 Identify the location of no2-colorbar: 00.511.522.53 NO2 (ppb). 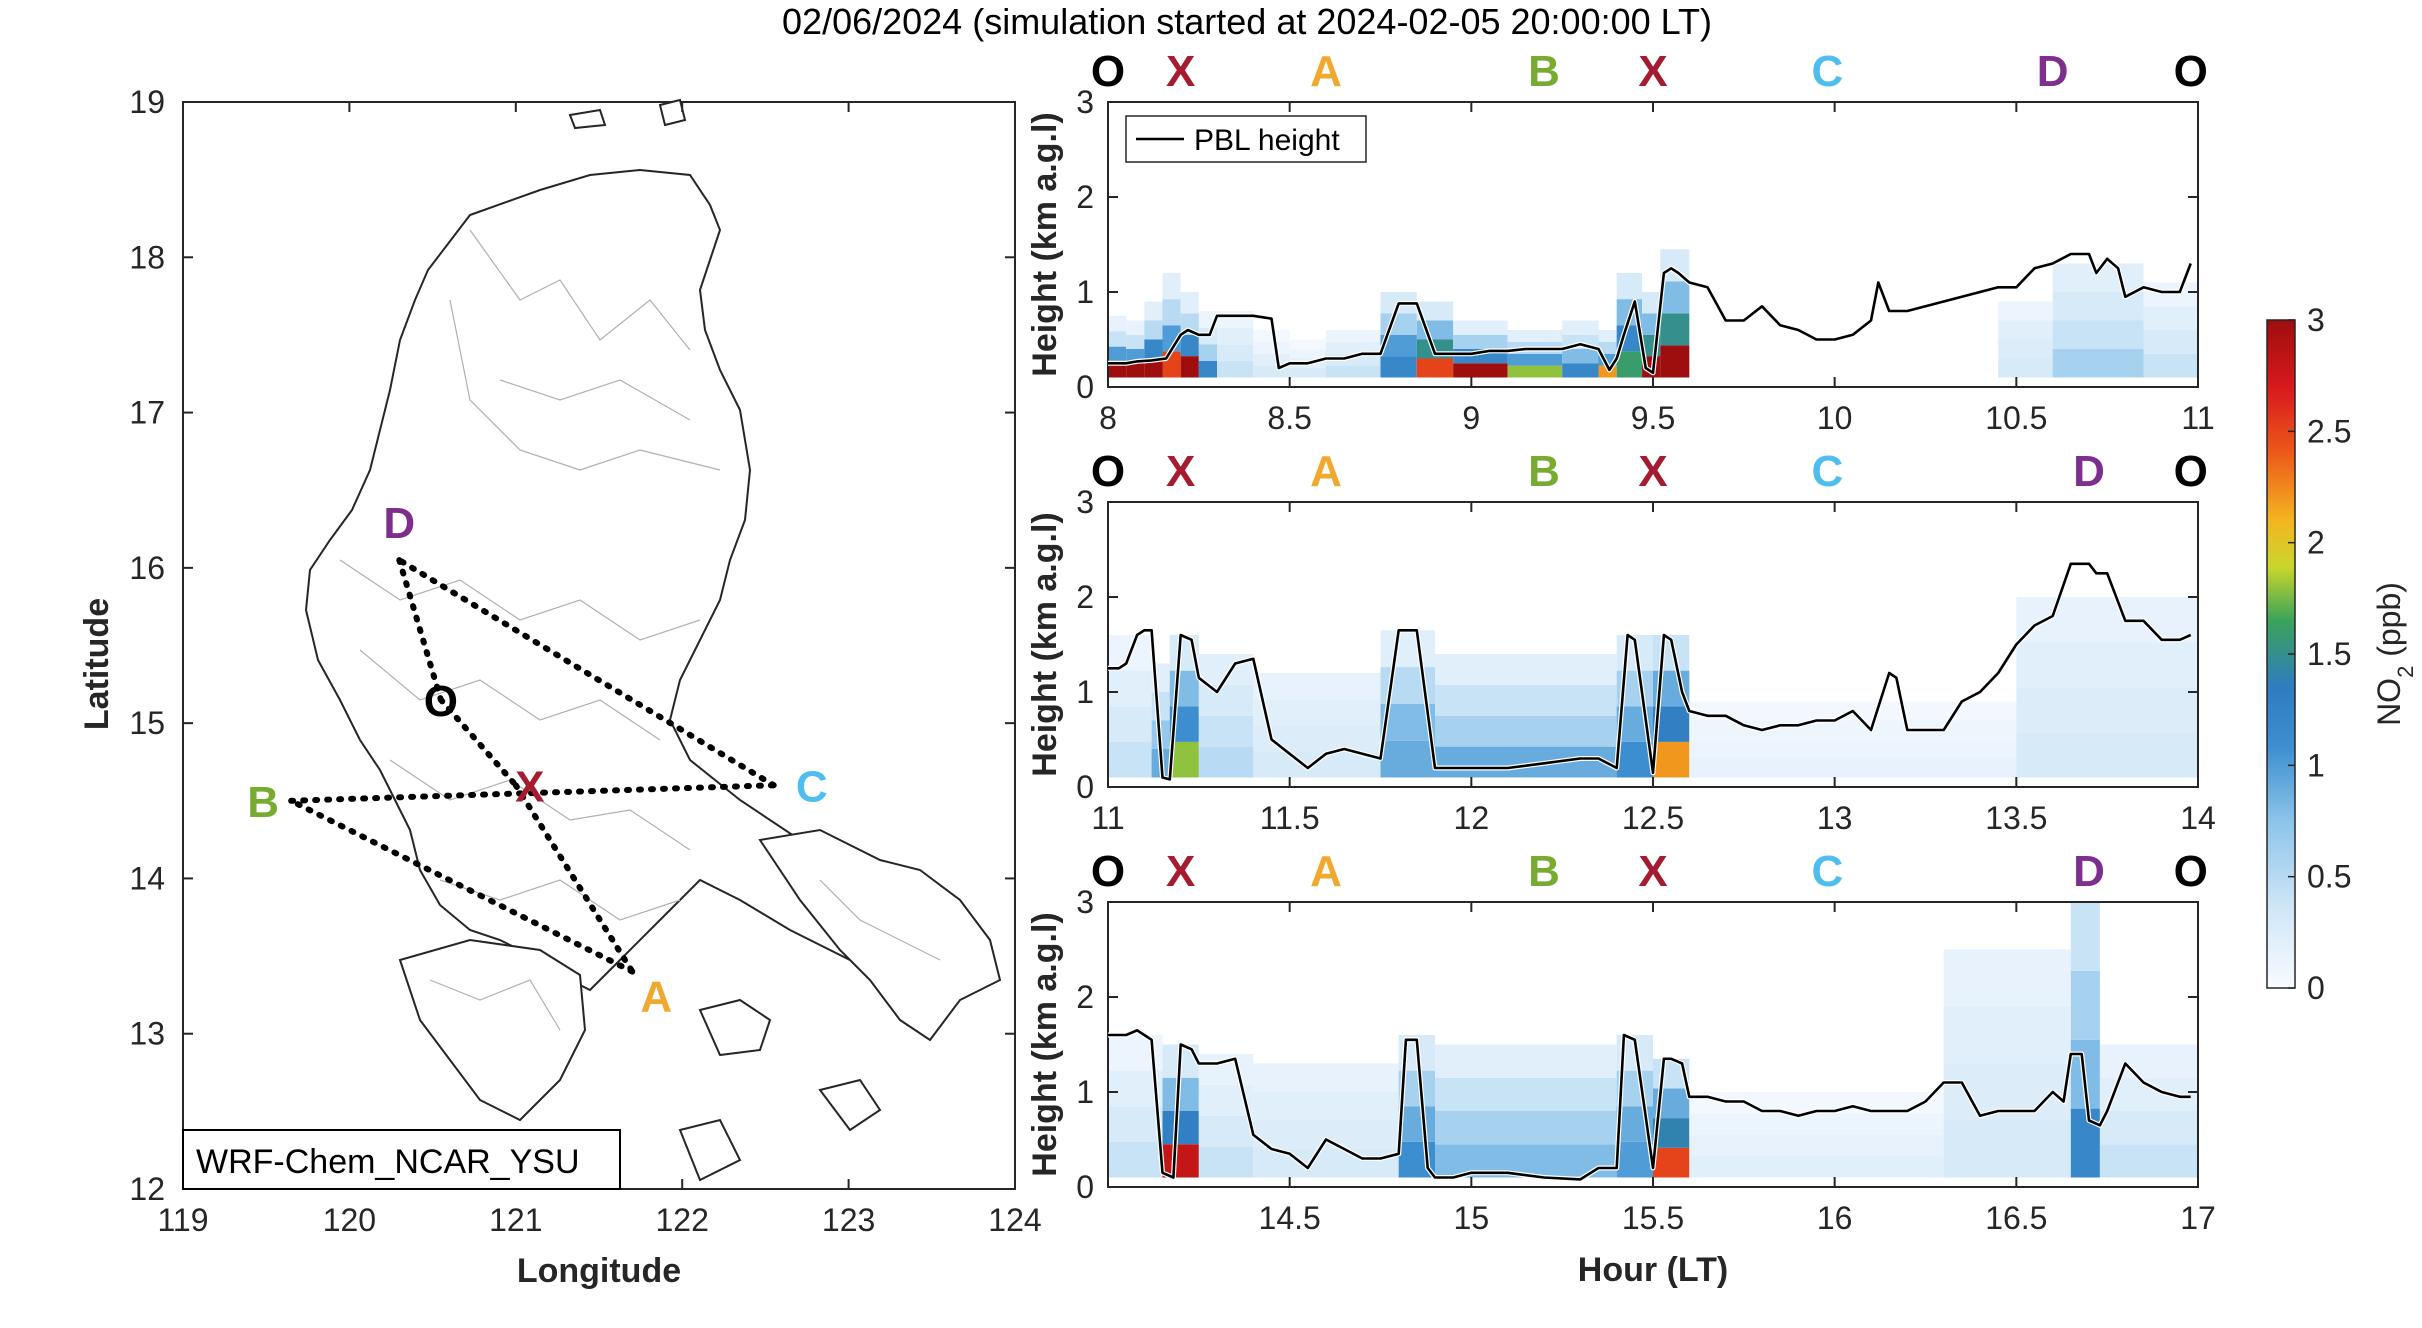
(2342, 654).